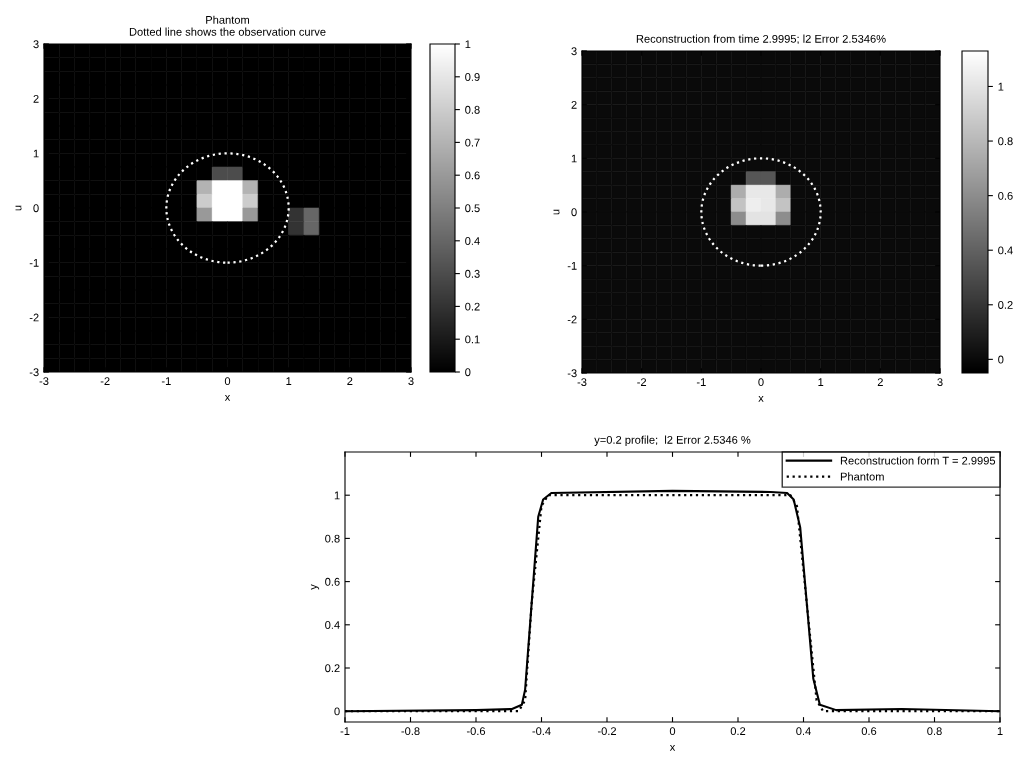  I want to click on x-tick-label: -0.2, so click(607, 731).